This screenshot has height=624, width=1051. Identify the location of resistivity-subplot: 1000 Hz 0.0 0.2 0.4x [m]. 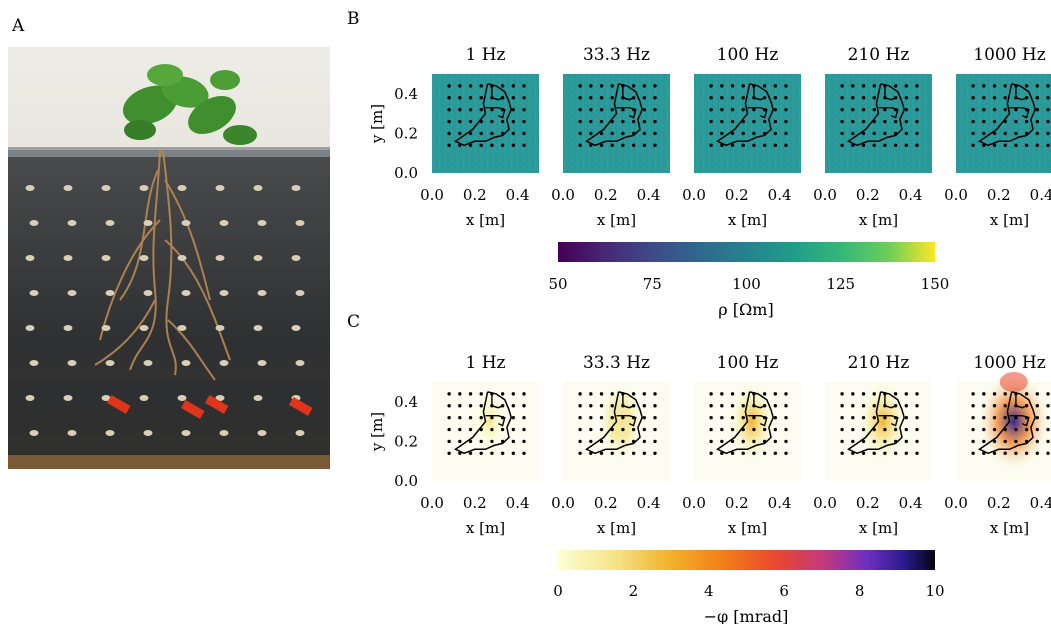
(997, 137).